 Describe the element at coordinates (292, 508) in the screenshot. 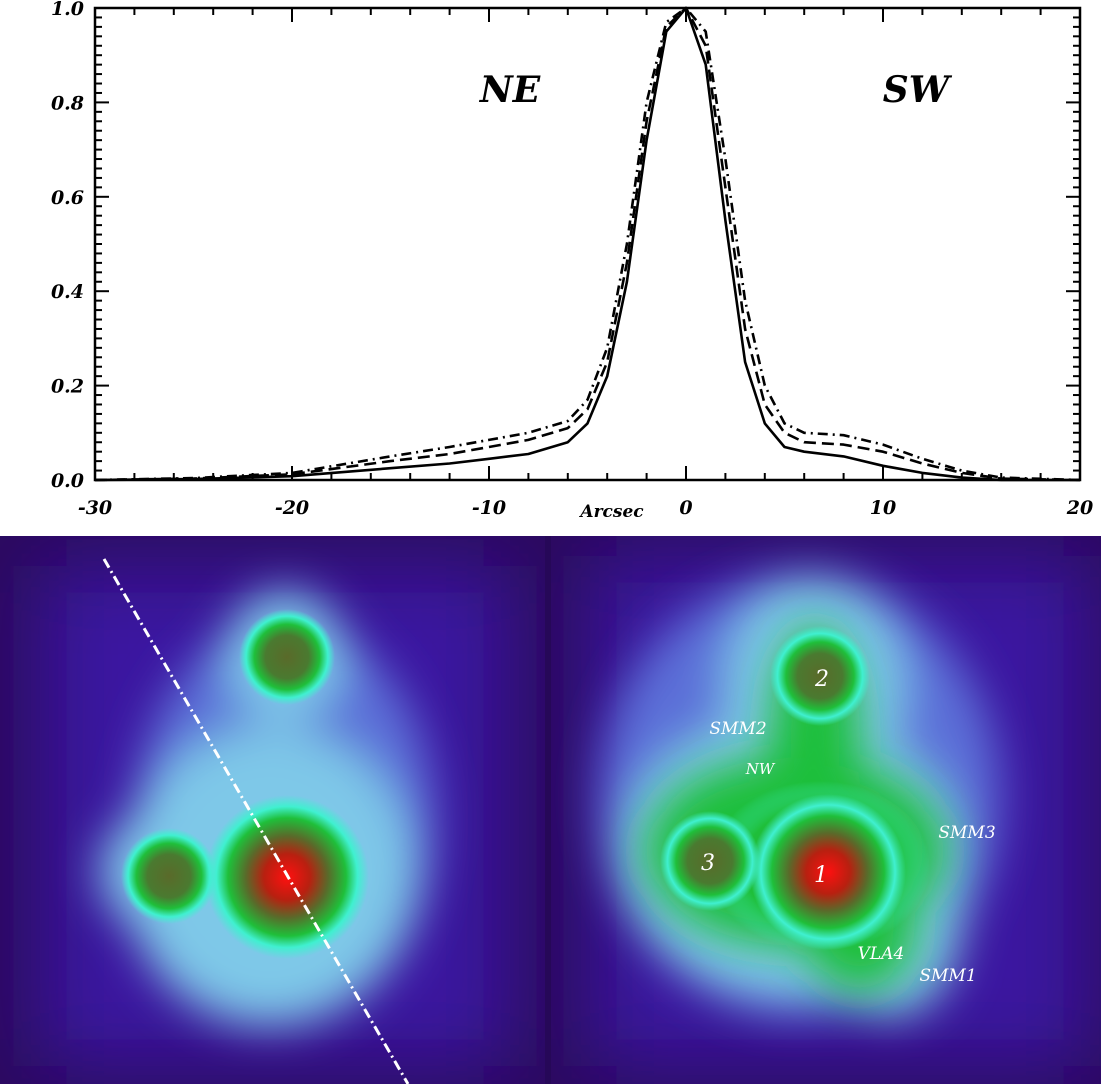

I see `x-tick-label: -20` at that location.